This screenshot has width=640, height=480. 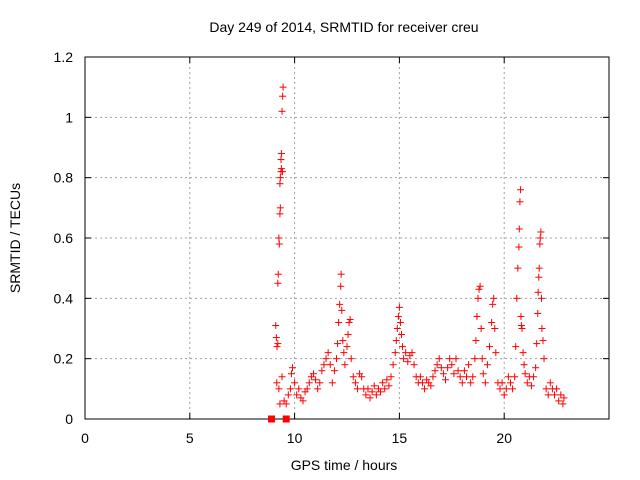 I want to click on y-tick-label: 0.8, so click(x=64, y=178).